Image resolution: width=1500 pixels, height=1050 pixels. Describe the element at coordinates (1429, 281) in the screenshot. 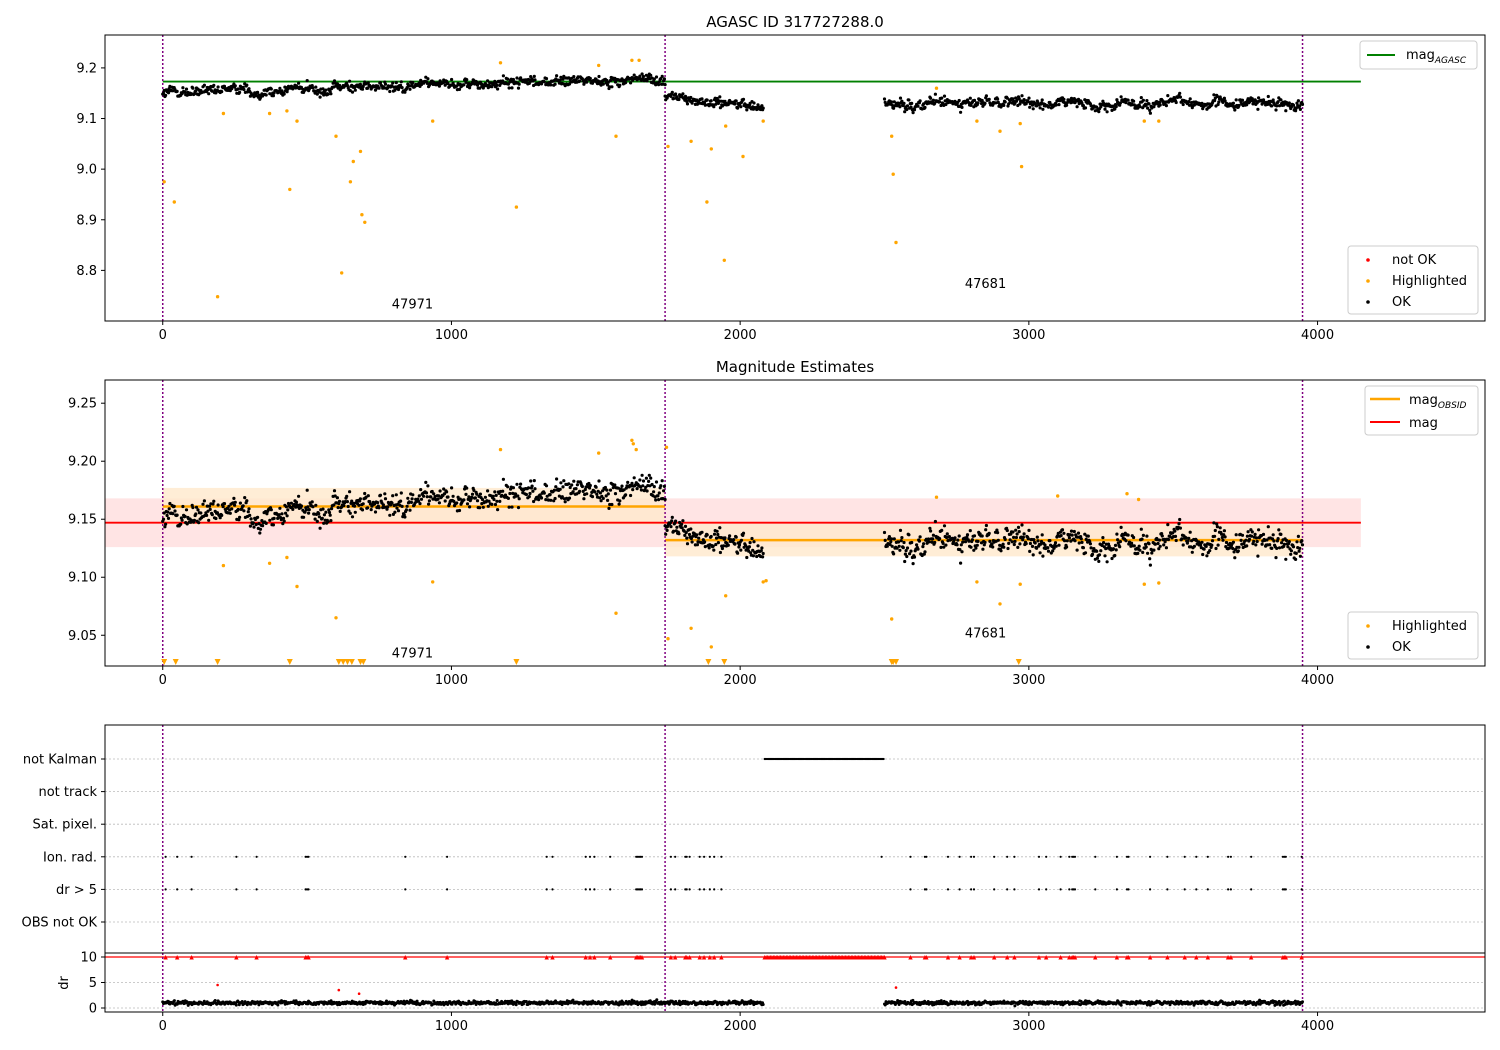

I see `legend-label-highlighted: Highlighted` at that location.